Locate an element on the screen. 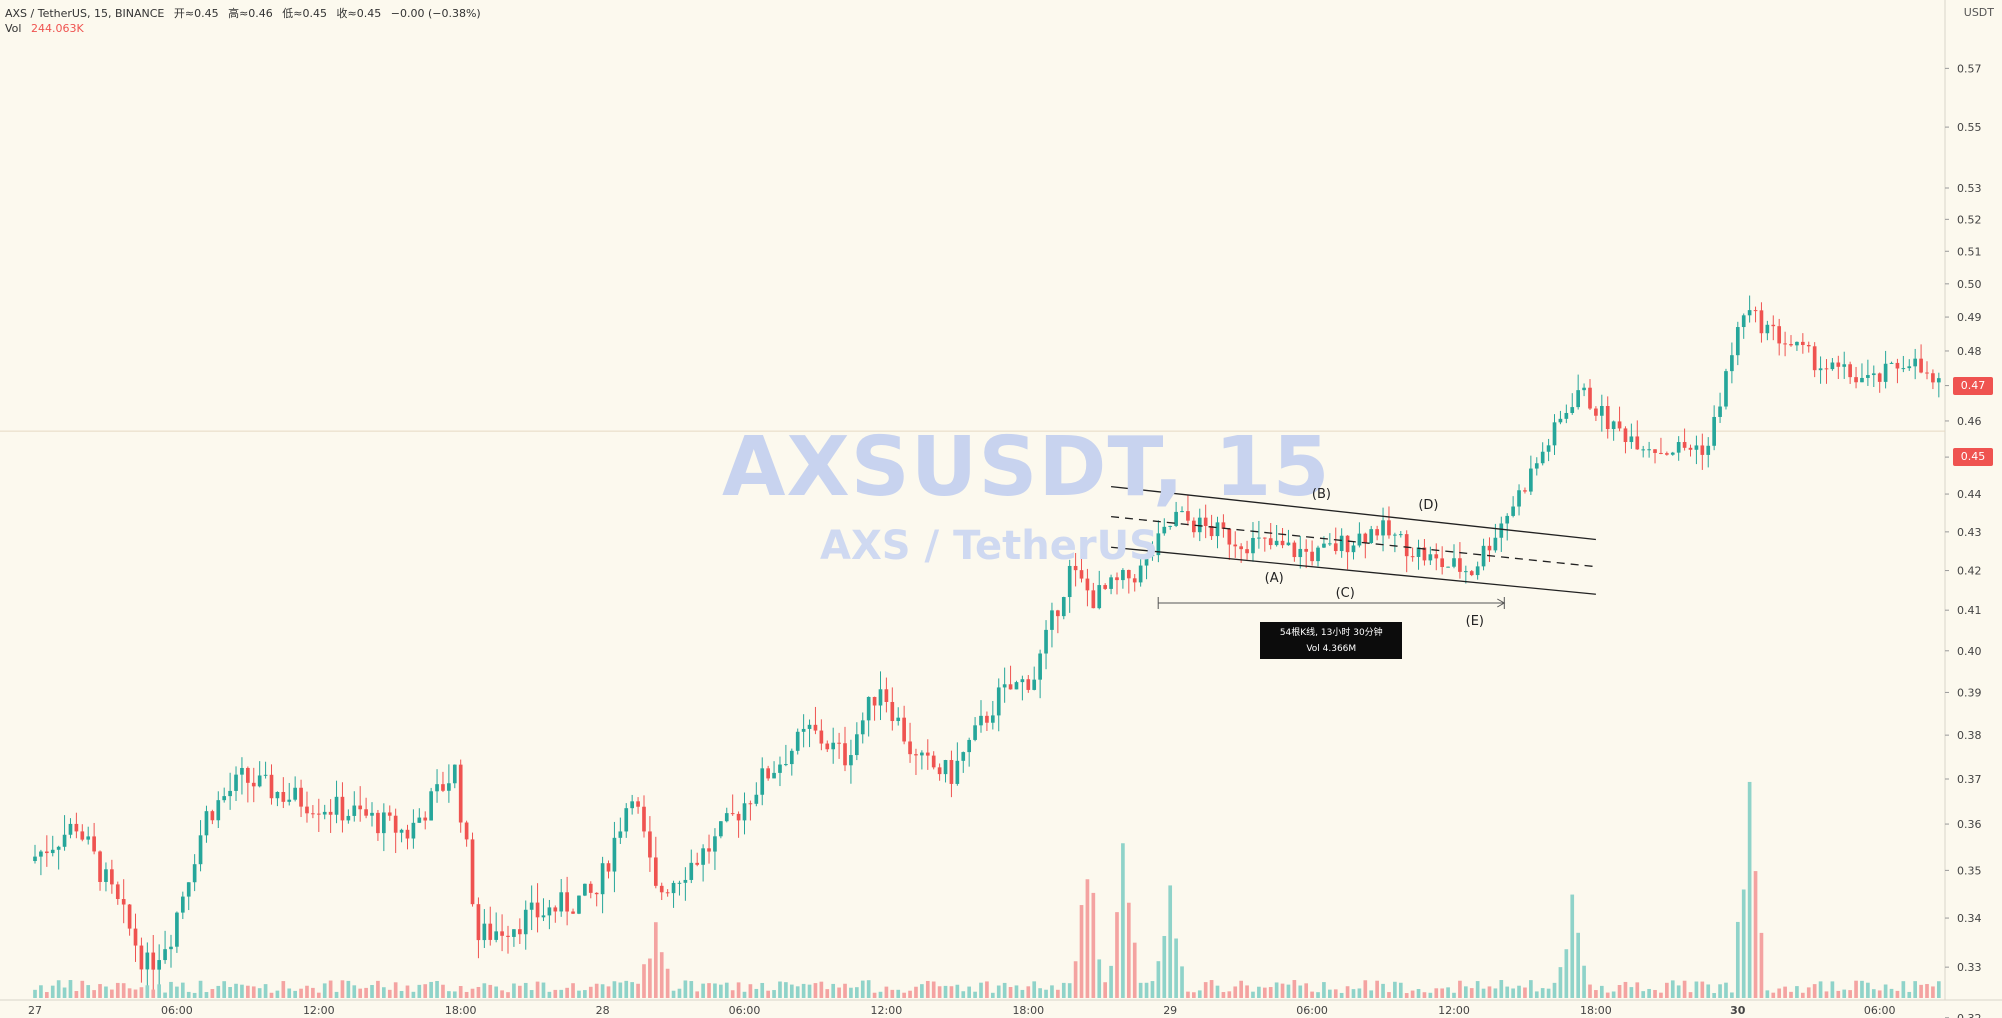 The height and width of the screenshot is (1018, 2002). price-axis-unit: USDT is located at coordinates (1978, 12).